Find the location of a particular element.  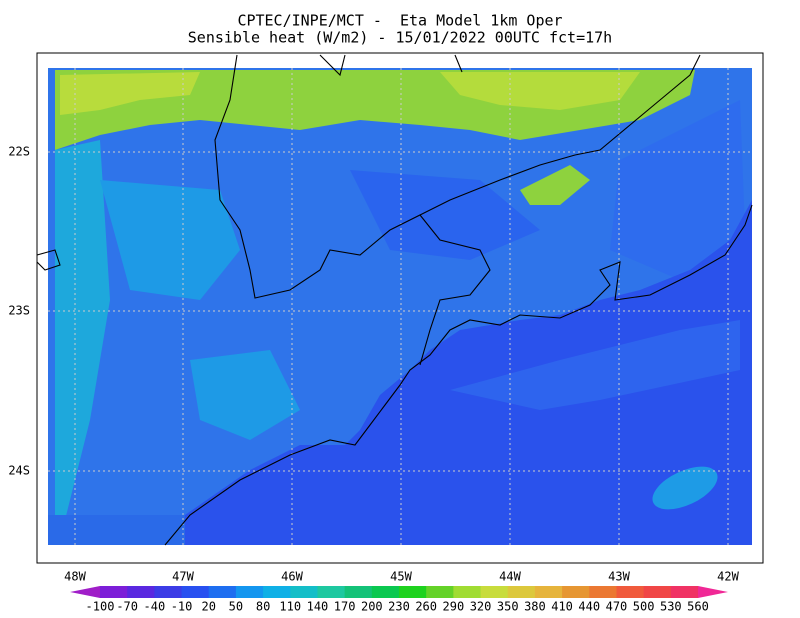

colorbar-label: -10 is located at coordinates (182, 607).